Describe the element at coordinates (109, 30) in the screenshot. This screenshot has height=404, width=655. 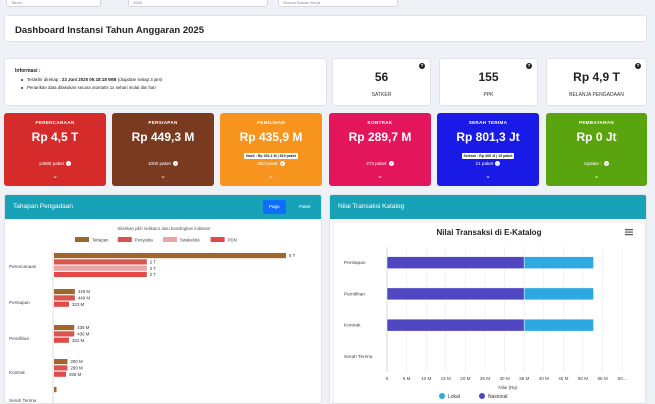
I see `page-title: Dashboard Instansi Tahun Anggaran 2025` at that location.